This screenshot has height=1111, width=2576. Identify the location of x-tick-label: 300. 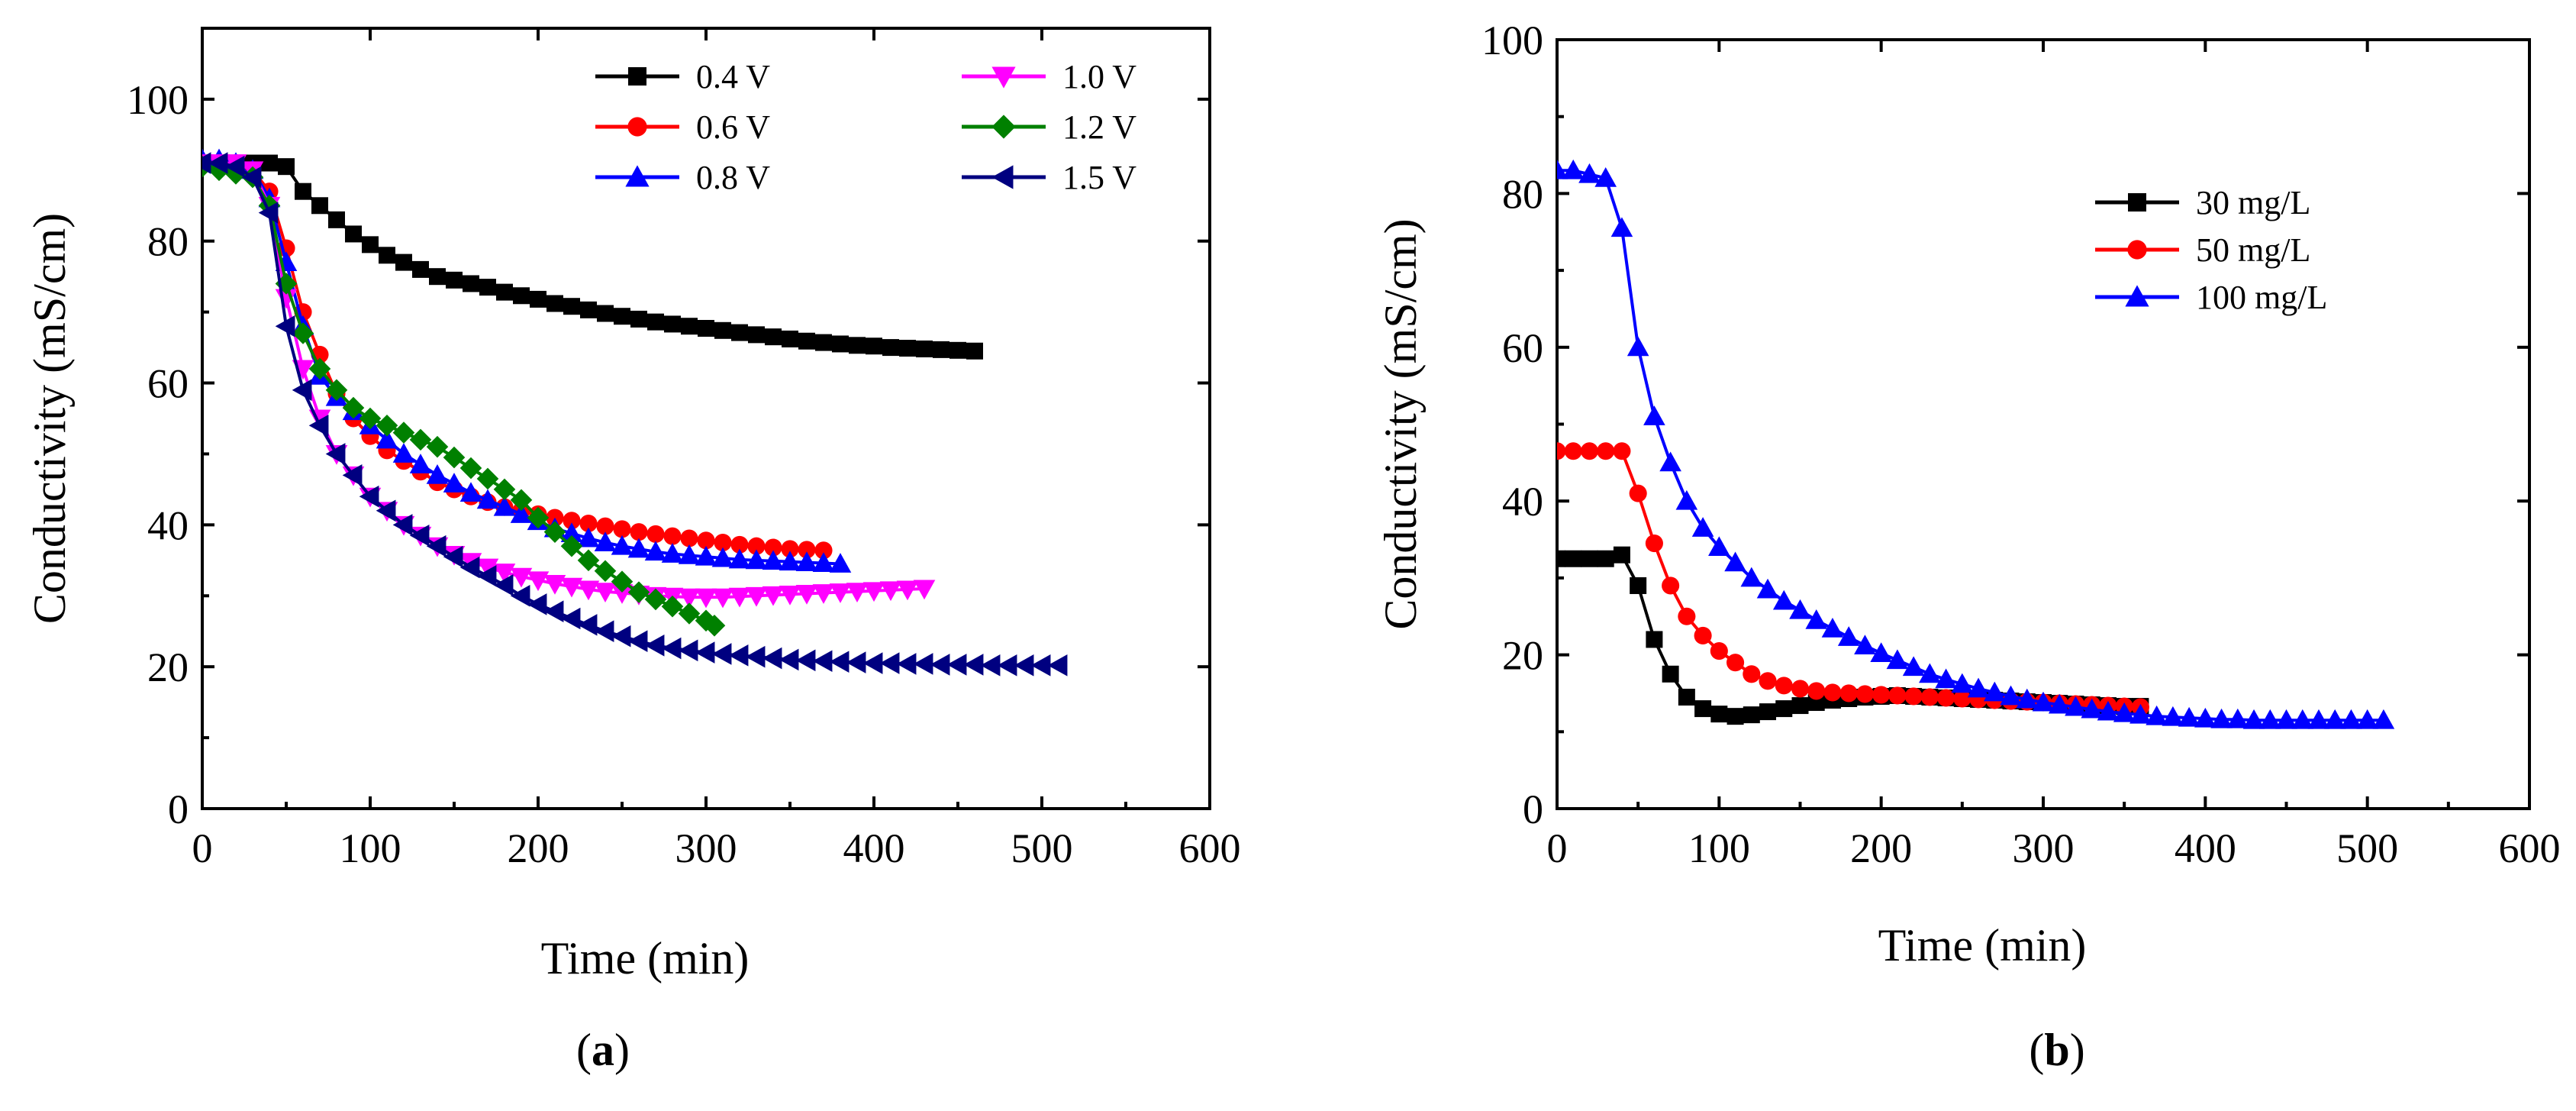
(2044, 848).